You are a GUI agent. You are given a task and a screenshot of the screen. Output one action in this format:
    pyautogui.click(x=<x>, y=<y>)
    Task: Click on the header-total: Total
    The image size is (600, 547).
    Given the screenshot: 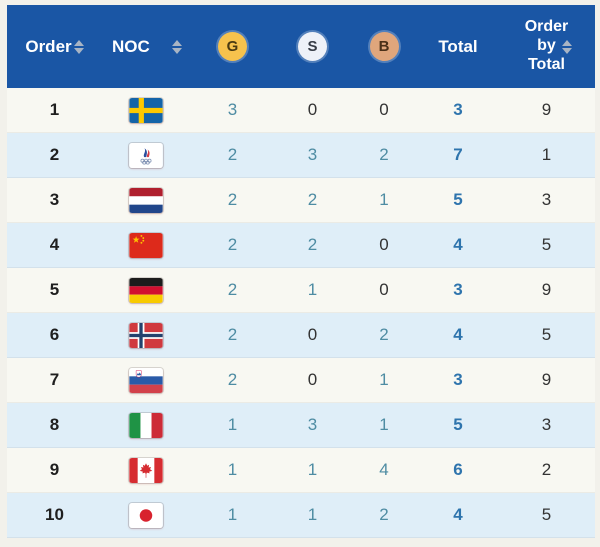 What is the action you would take?
    pyautogui.click(x=458, y=46)
    